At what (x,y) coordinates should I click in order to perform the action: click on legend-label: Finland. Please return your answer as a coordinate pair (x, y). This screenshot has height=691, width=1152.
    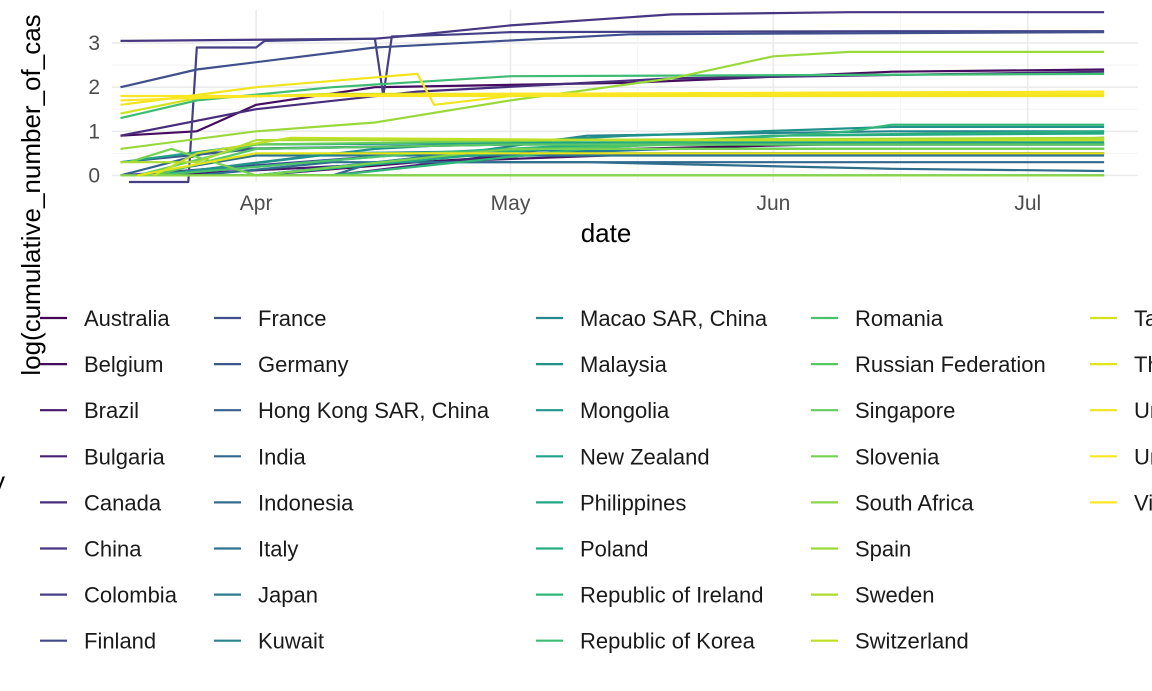
    Looking at the image, I should click on (120, 641).